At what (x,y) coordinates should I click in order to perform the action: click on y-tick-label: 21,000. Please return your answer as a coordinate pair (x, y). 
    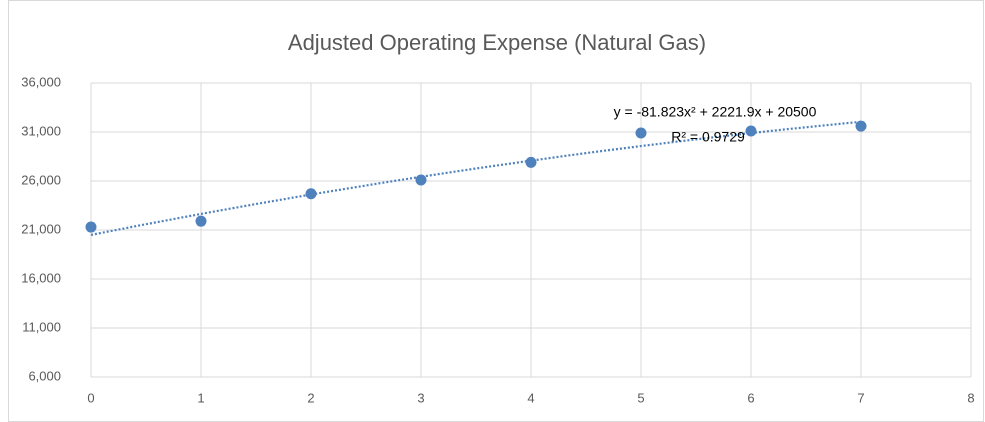
    Looking at the image, I should click on (41, 228).